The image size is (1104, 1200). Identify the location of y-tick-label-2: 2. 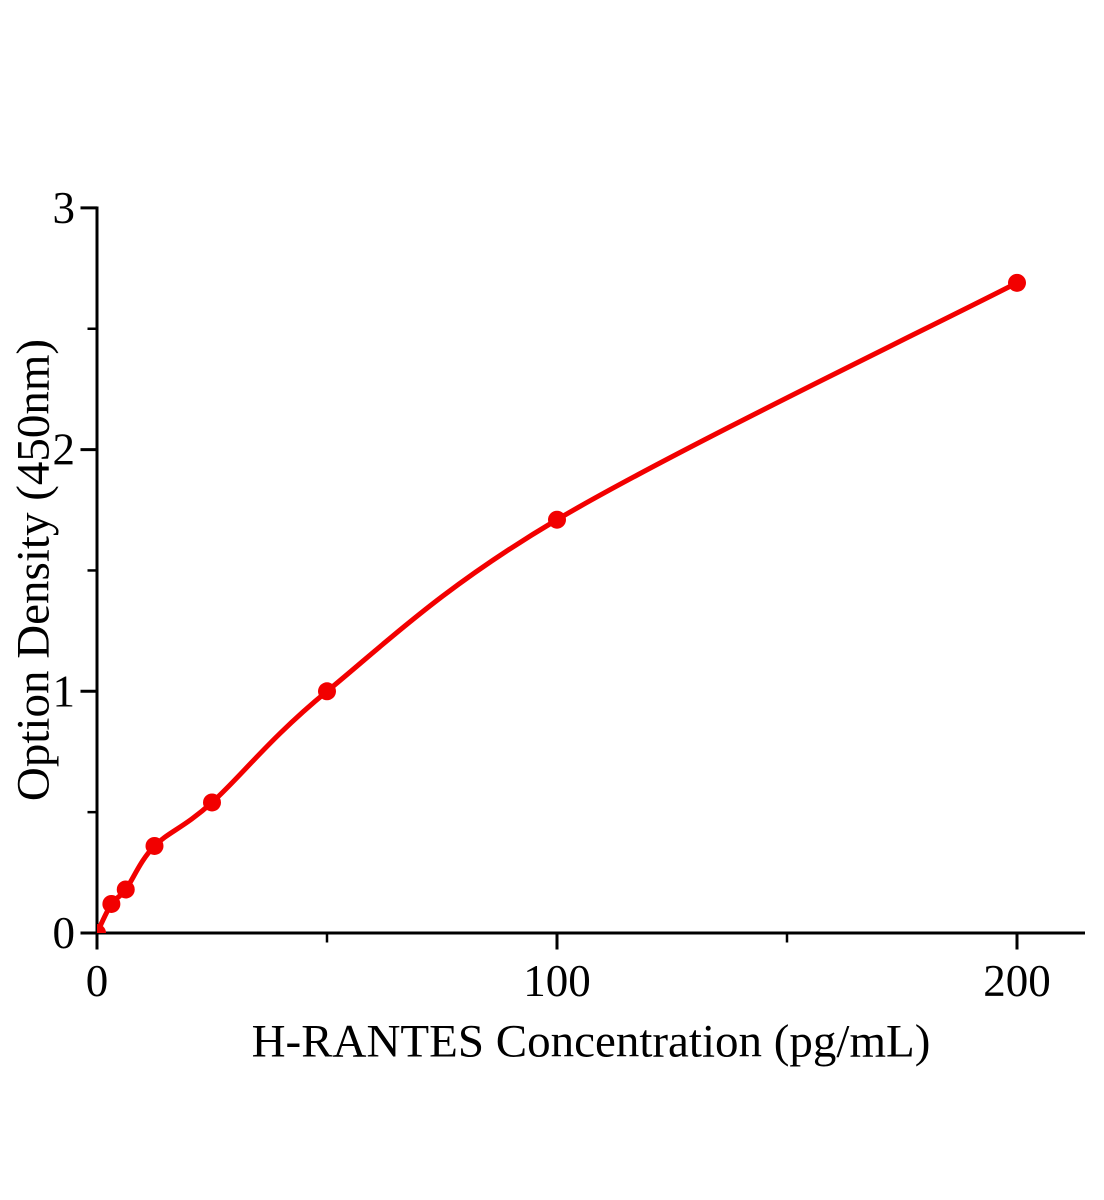
(64, 450).